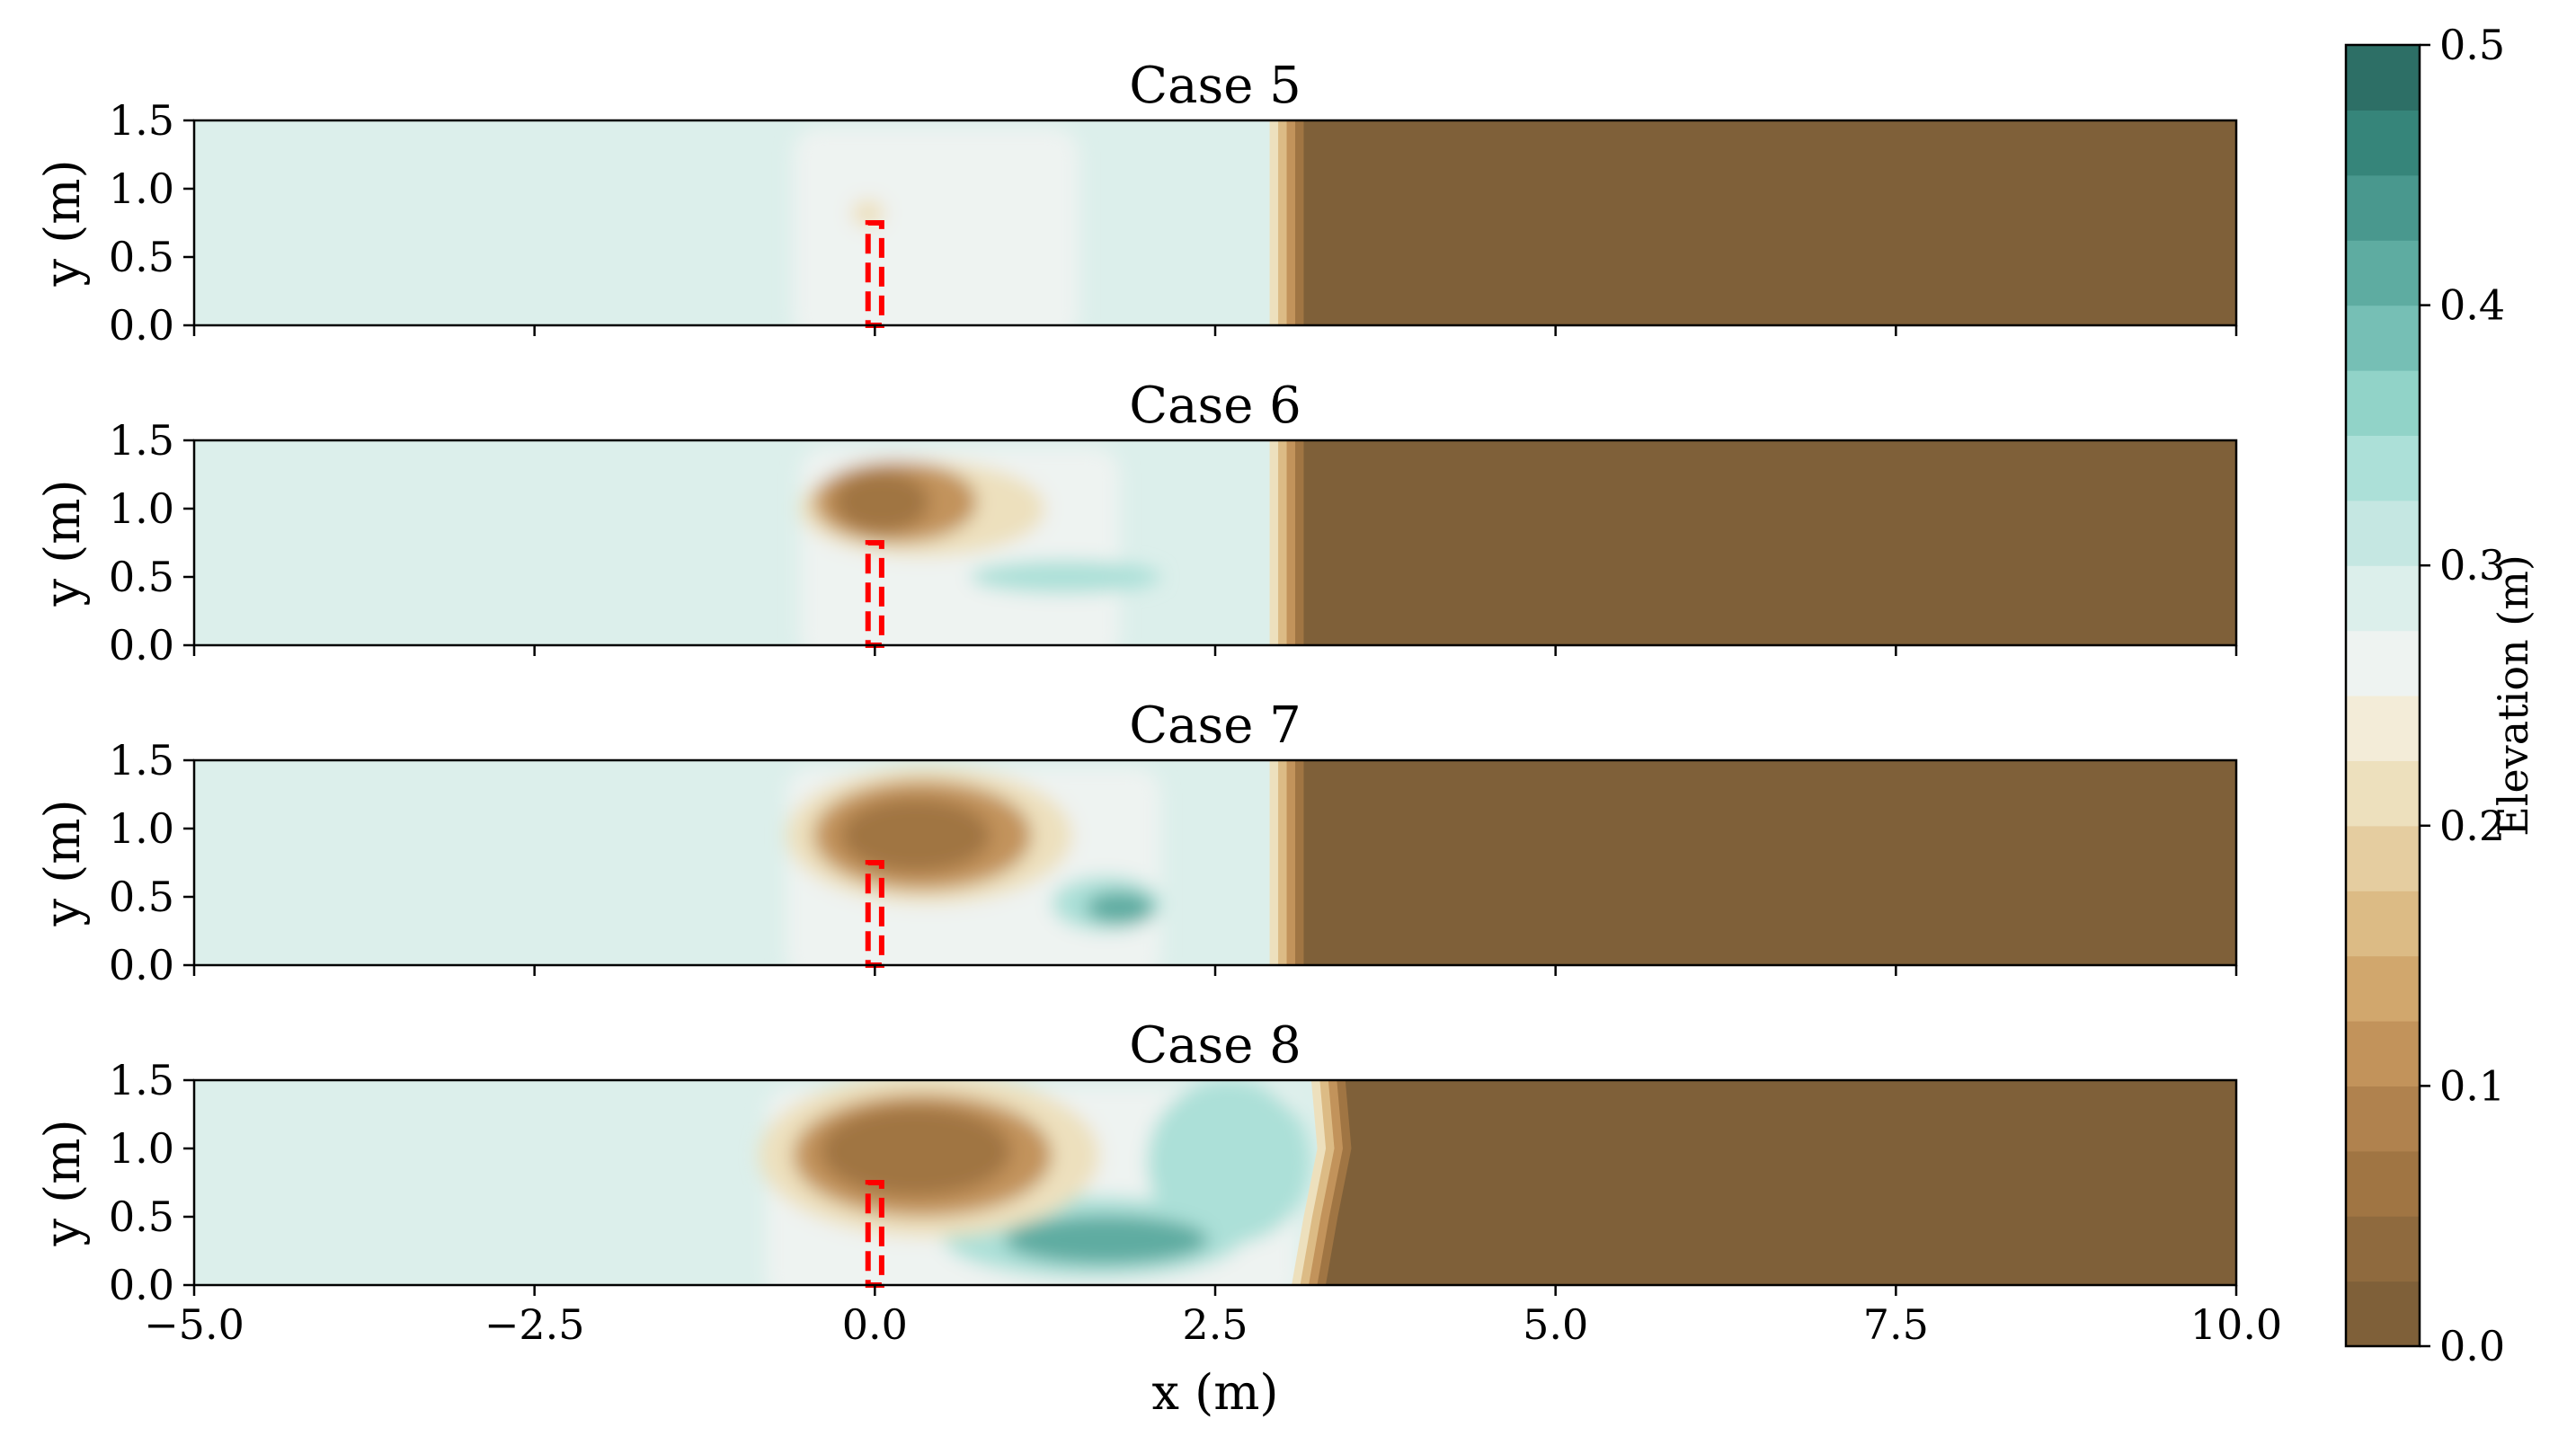 This screenshot has width=2576, height=1454. I want to click on panel-title: Case 5, so click(1215, 86).